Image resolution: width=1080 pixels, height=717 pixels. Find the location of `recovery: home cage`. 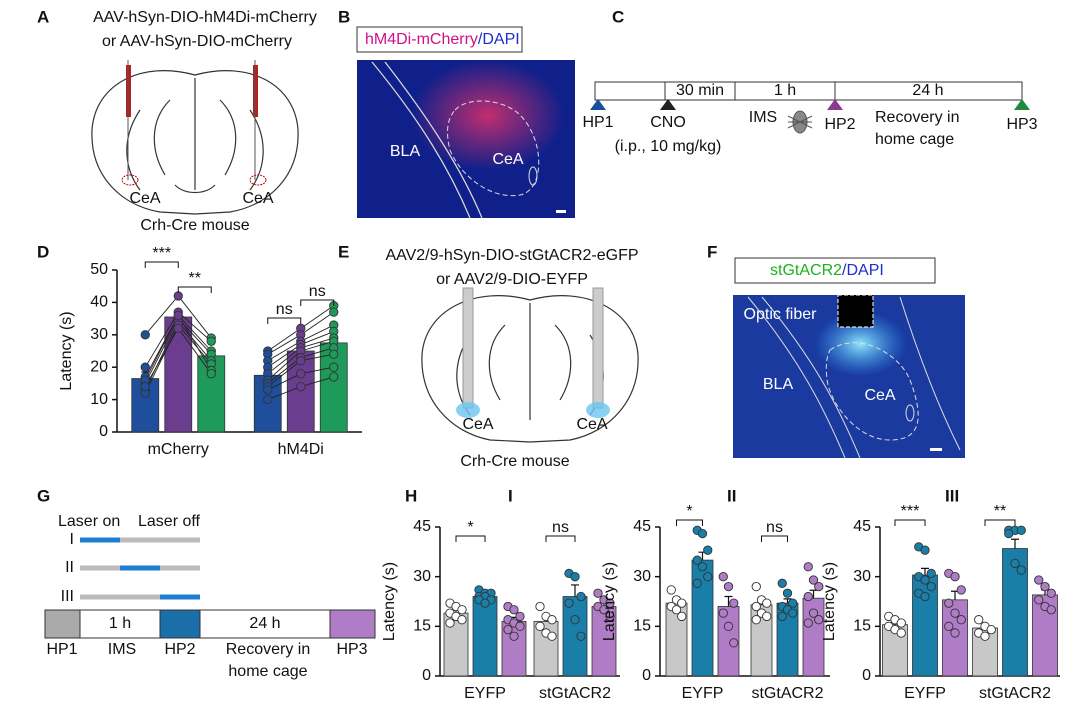

recovery: home cage is located at coordinates (914, 139).